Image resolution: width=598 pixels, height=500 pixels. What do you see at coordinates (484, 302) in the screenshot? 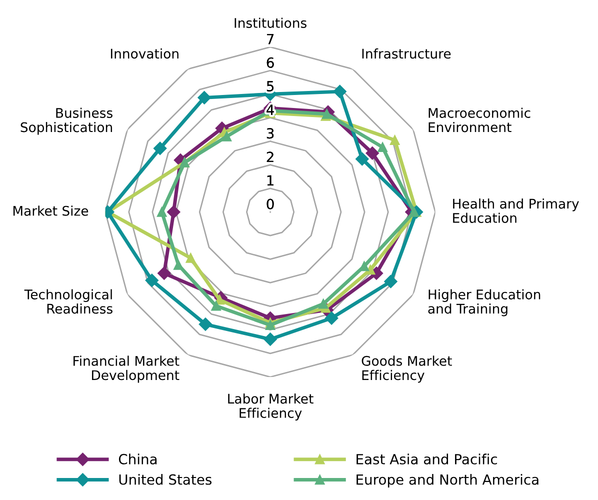
I see `spoke-label: Higher Education and Training` at bounding box center [484, 302].